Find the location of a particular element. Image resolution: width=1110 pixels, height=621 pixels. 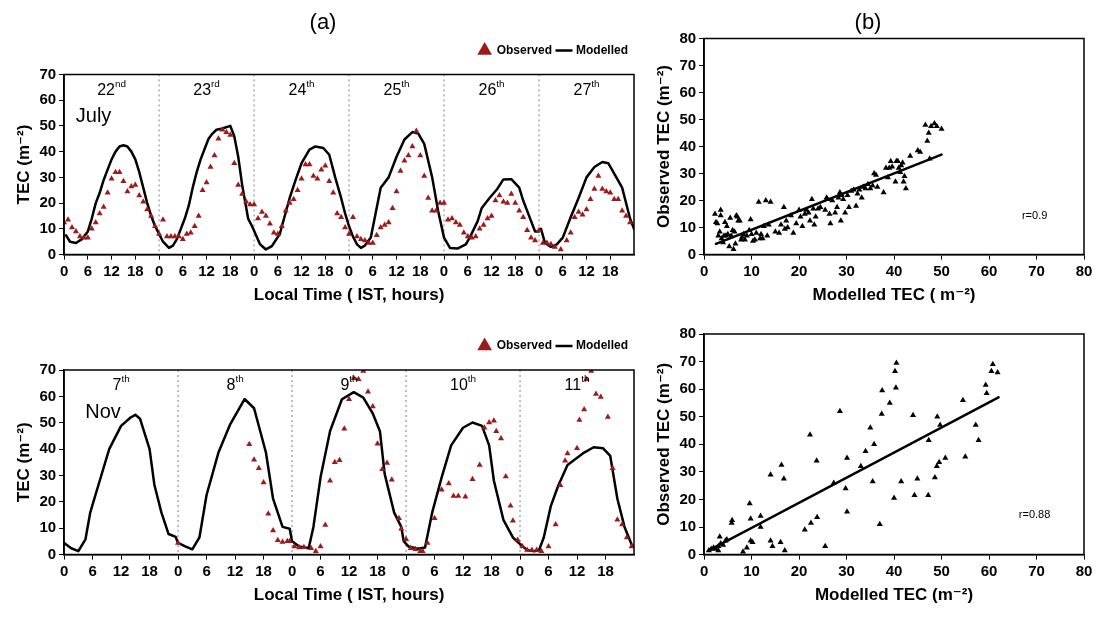

x-tick-label: 50 is located at coordinates (941, 270).